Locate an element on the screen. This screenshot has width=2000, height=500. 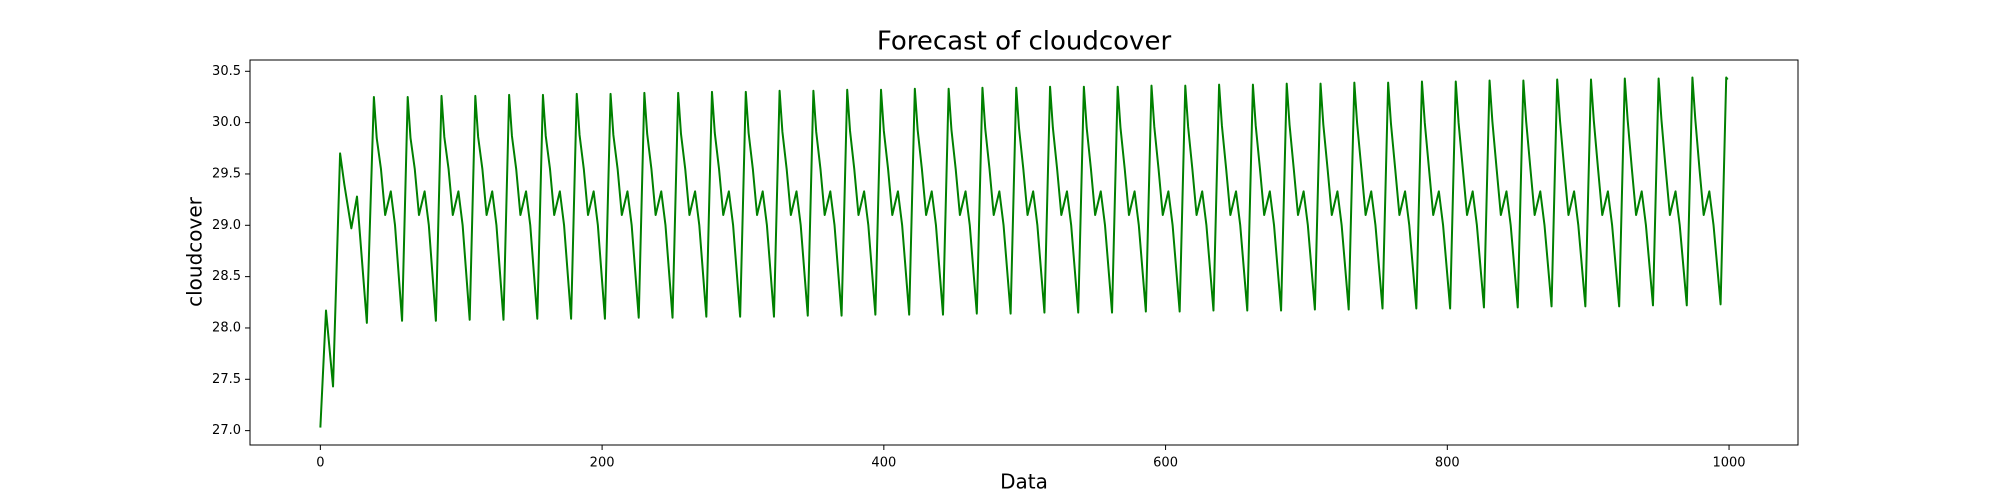
x-tick-label: 0 is located at coordinates (320, 463).